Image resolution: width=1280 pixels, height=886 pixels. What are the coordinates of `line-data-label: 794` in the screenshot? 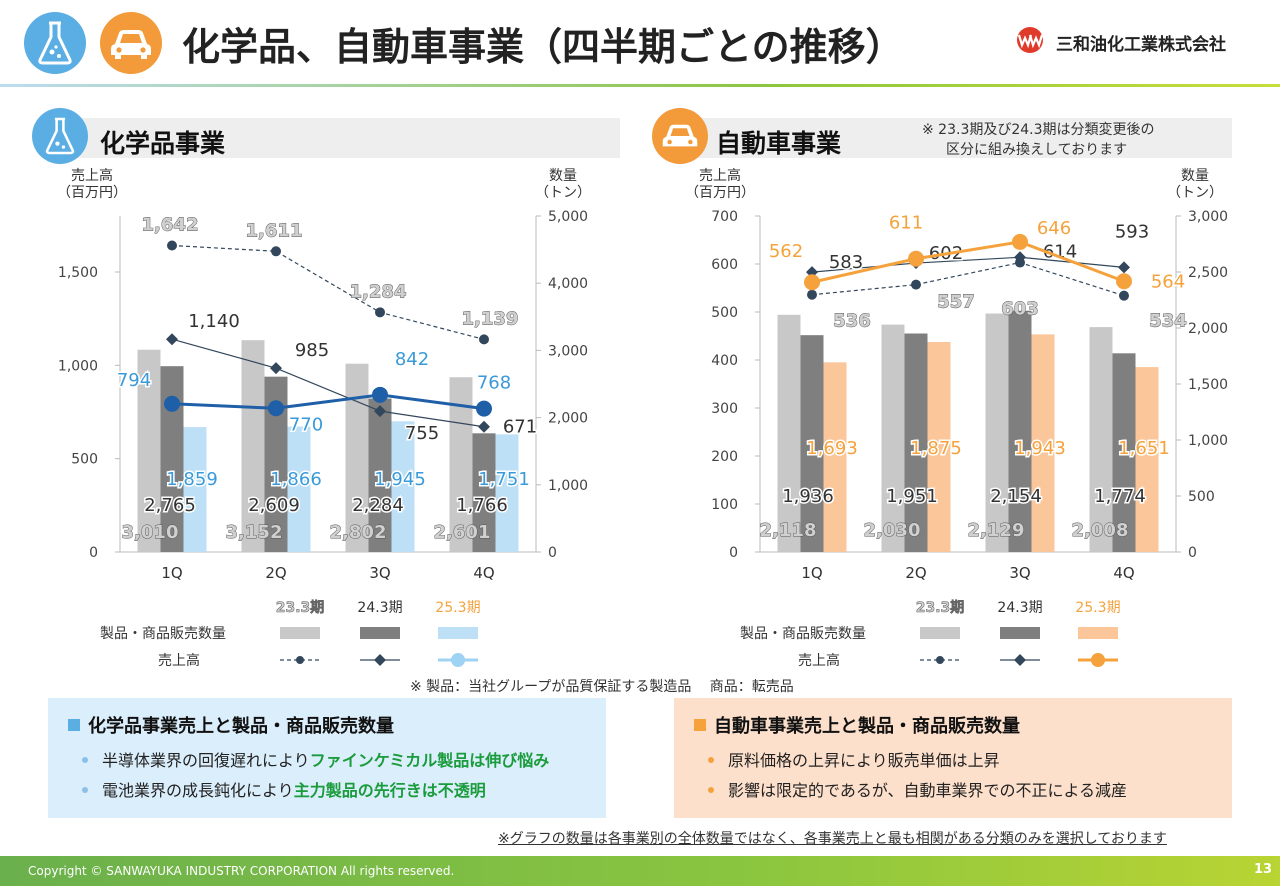 It's located at (134, 380).